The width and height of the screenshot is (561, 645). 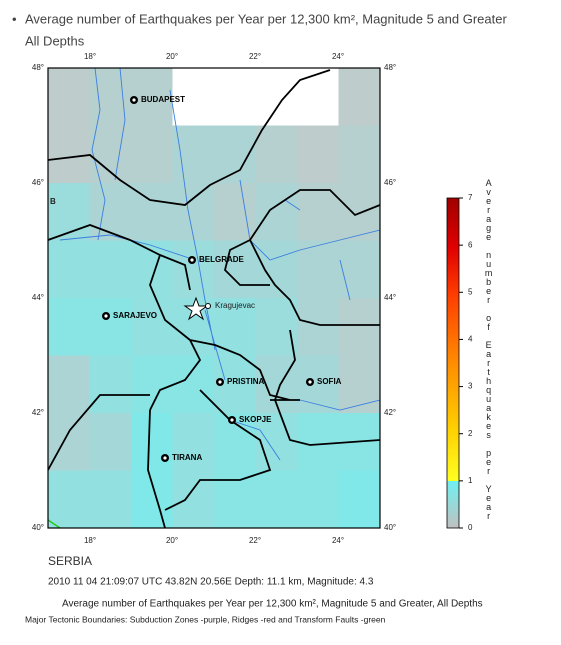 I want to click on city-label: SARAJEVO, so click(x=135, y=315).